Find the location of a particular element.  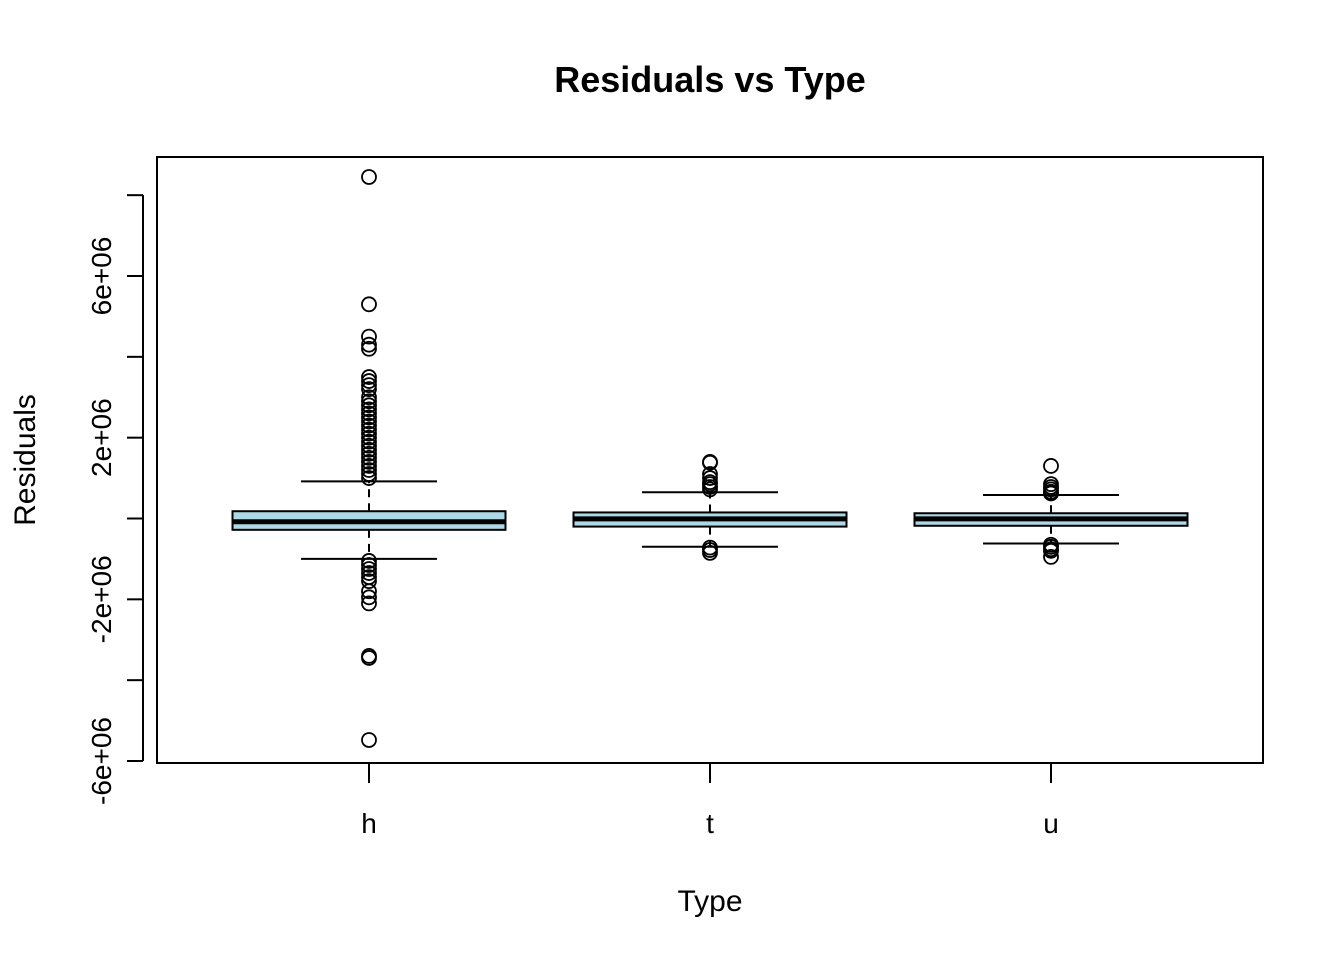

x-tick-label: u is located at coordinates (1051, 823).